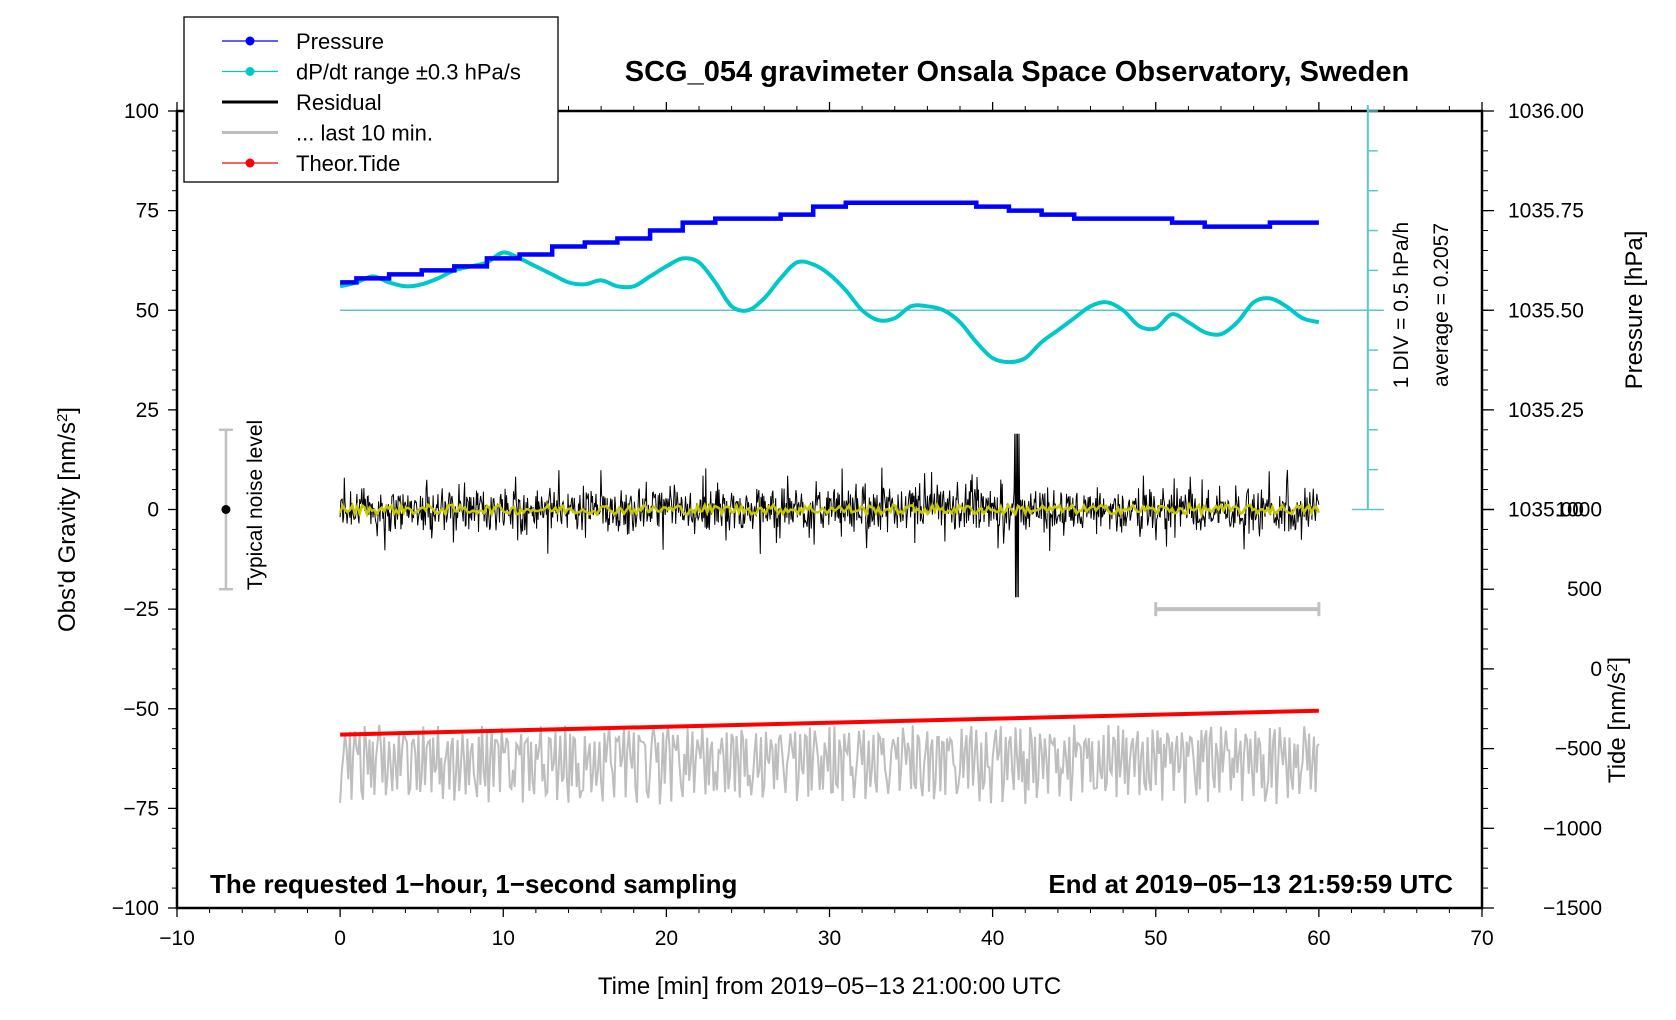 The width and height of the screenshot is (1676, 1020). I want to click on y-tick-label: −25, so click(141, 609).